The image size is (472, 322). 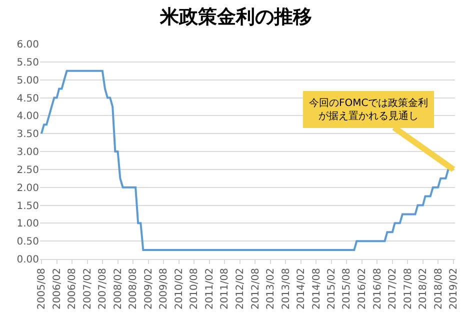 I want to click on x-tick-label: 2009/02, so click(x=149, y=289).